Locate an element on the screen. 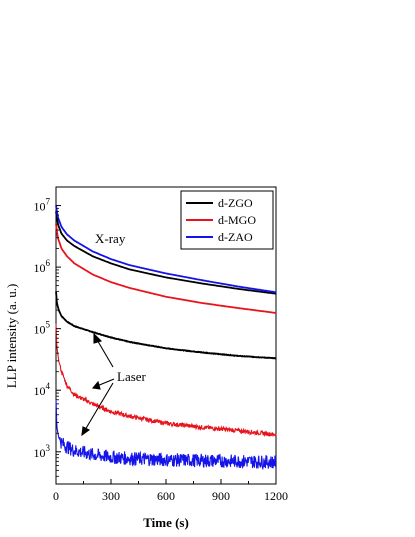  series-d-zao-x-ray is located at coordinates (166, 249).